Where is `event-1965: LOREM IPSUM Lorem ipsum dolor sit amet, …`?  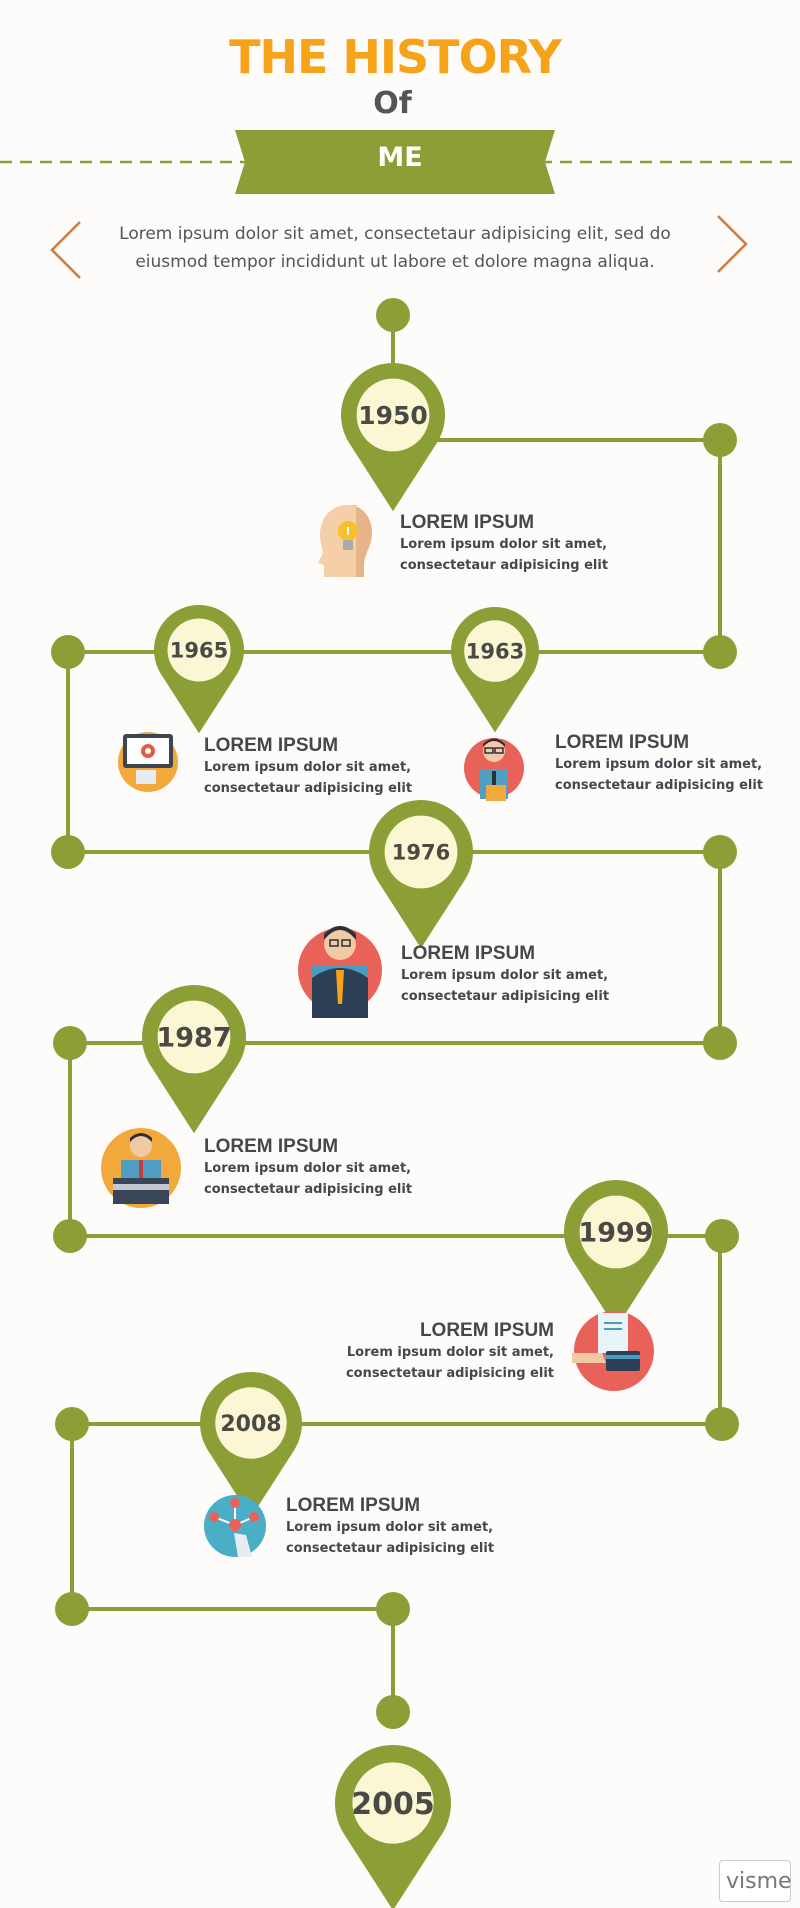
event-1965: LOREM IPSUM Lorem ipsum dolor sit amet, … is located at coordinates (324, 767).